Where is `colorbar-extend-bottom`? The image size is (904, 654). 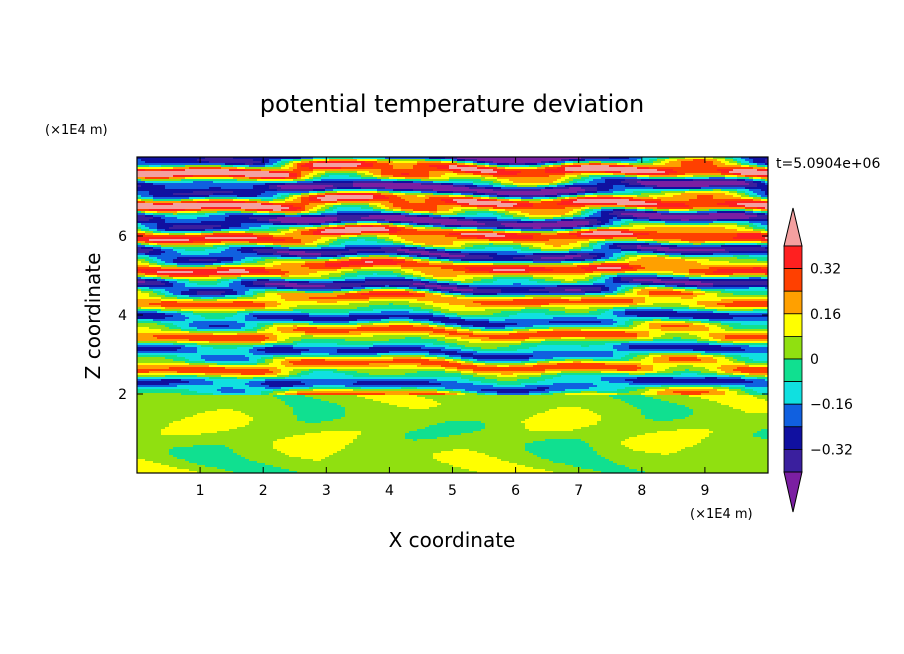
colorbar-extend-bottom is located at coordinates (793, 492).